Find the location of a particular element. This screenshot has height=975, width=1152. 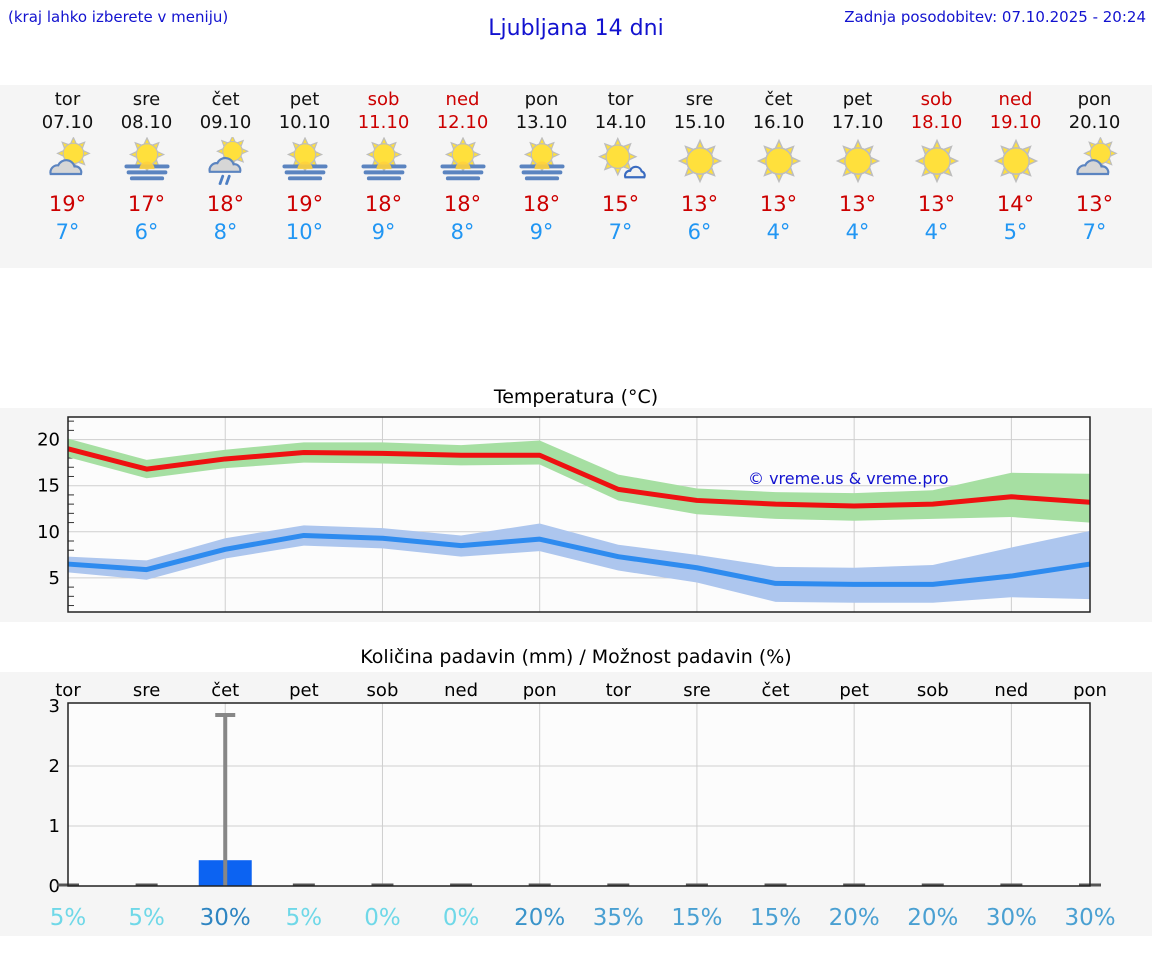

day-low-temp: 5° is located at coordinates (1015, 232).